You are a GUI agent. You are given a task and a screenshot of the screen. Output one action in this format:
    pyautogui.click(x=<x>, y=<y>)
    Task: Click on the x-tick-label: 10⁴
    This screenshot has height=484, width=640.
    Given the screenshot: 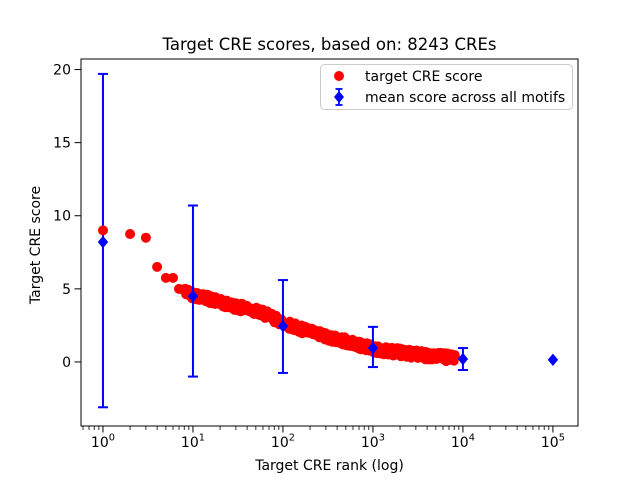 What is the action you would take?
    pyautogui.click(x=463, y=442)
    